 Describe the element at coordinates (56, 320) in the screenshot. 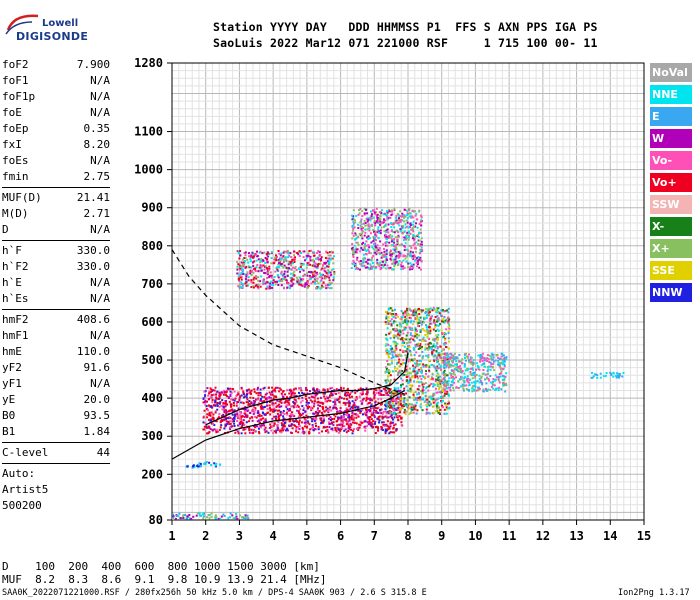

I see `param-row: hmF2 408.6` at that location.